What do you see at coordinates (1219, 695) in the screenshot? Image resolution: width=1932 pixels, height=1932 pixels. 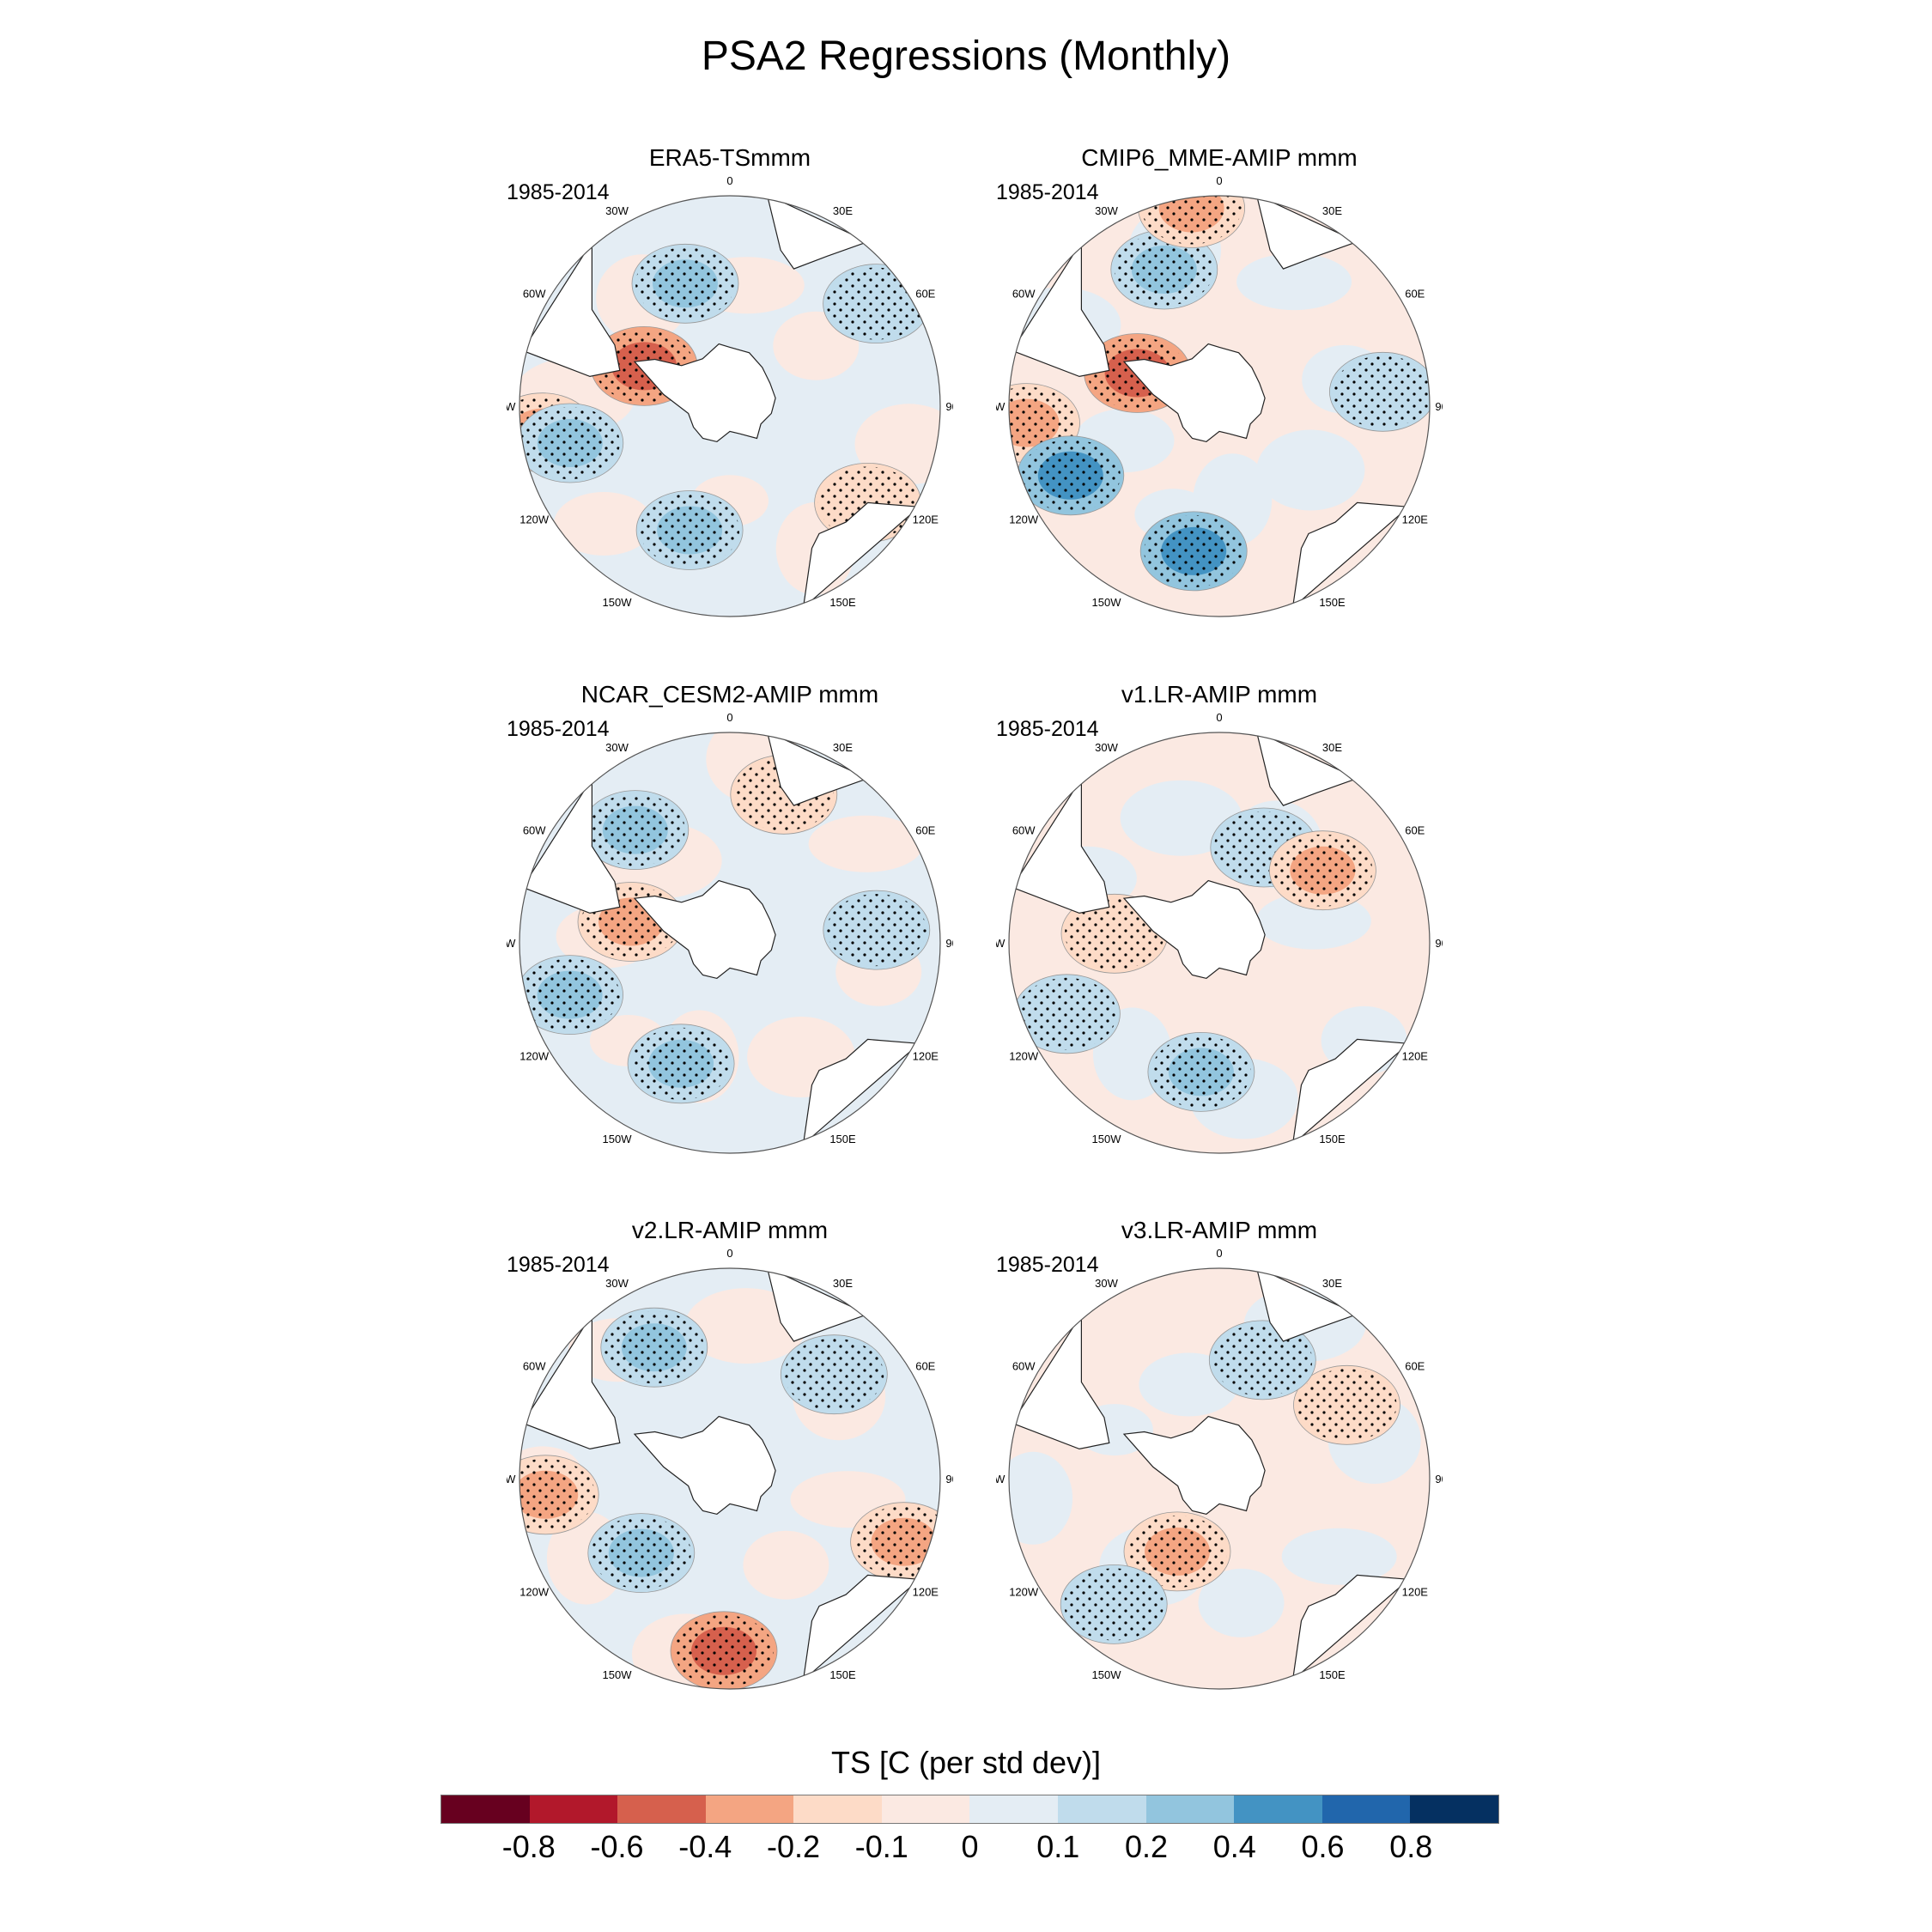 I see `panel-title: v1.LR-AMIP mmm` at bounding box center [1219, 695].